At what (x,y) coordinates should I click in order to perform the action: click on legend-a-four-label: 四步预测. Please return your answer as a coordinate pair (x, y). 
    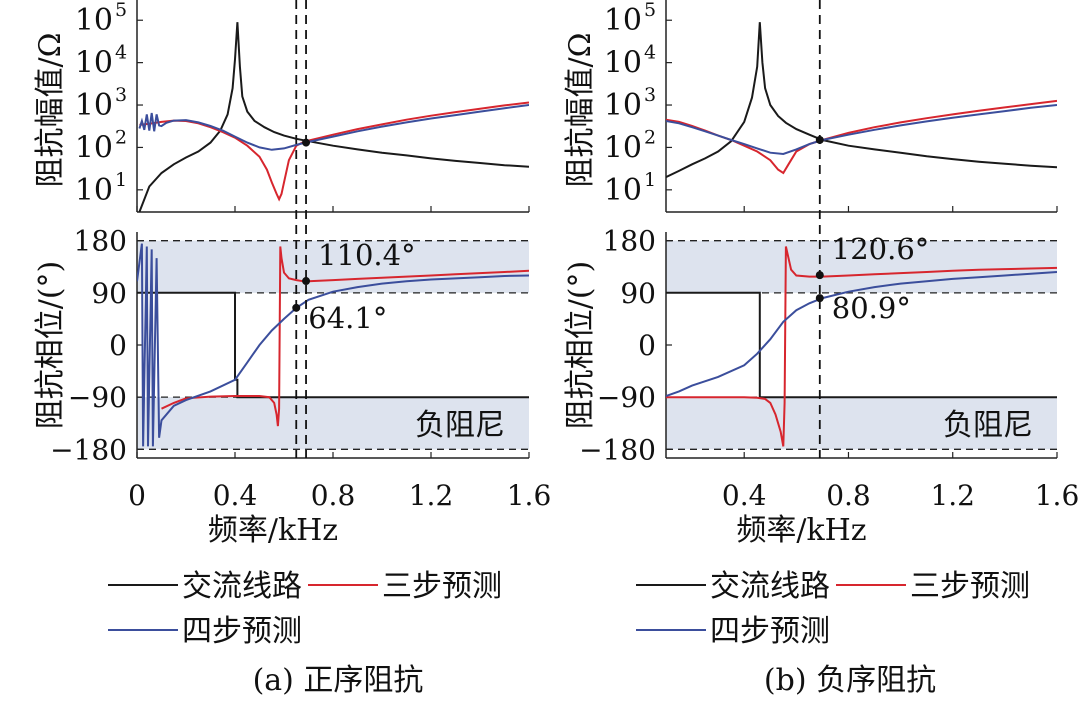
    Looking at the image, I should click on (242, 631).